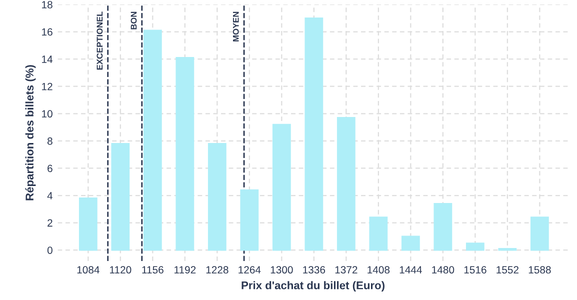  I want to click on x-tick-label: 1552, so click(507, 270).